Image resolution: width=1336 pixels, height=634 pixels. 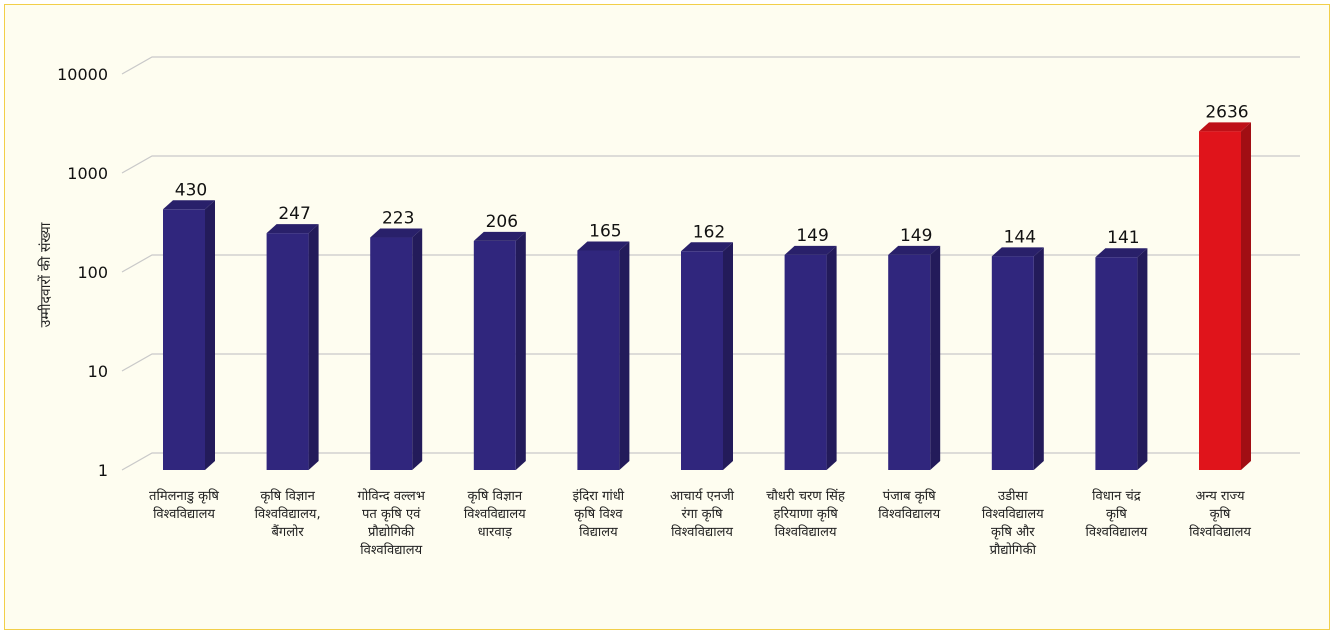 I want to click on category-label-line: पत कृषि एवं, so click(x=391, y=514).